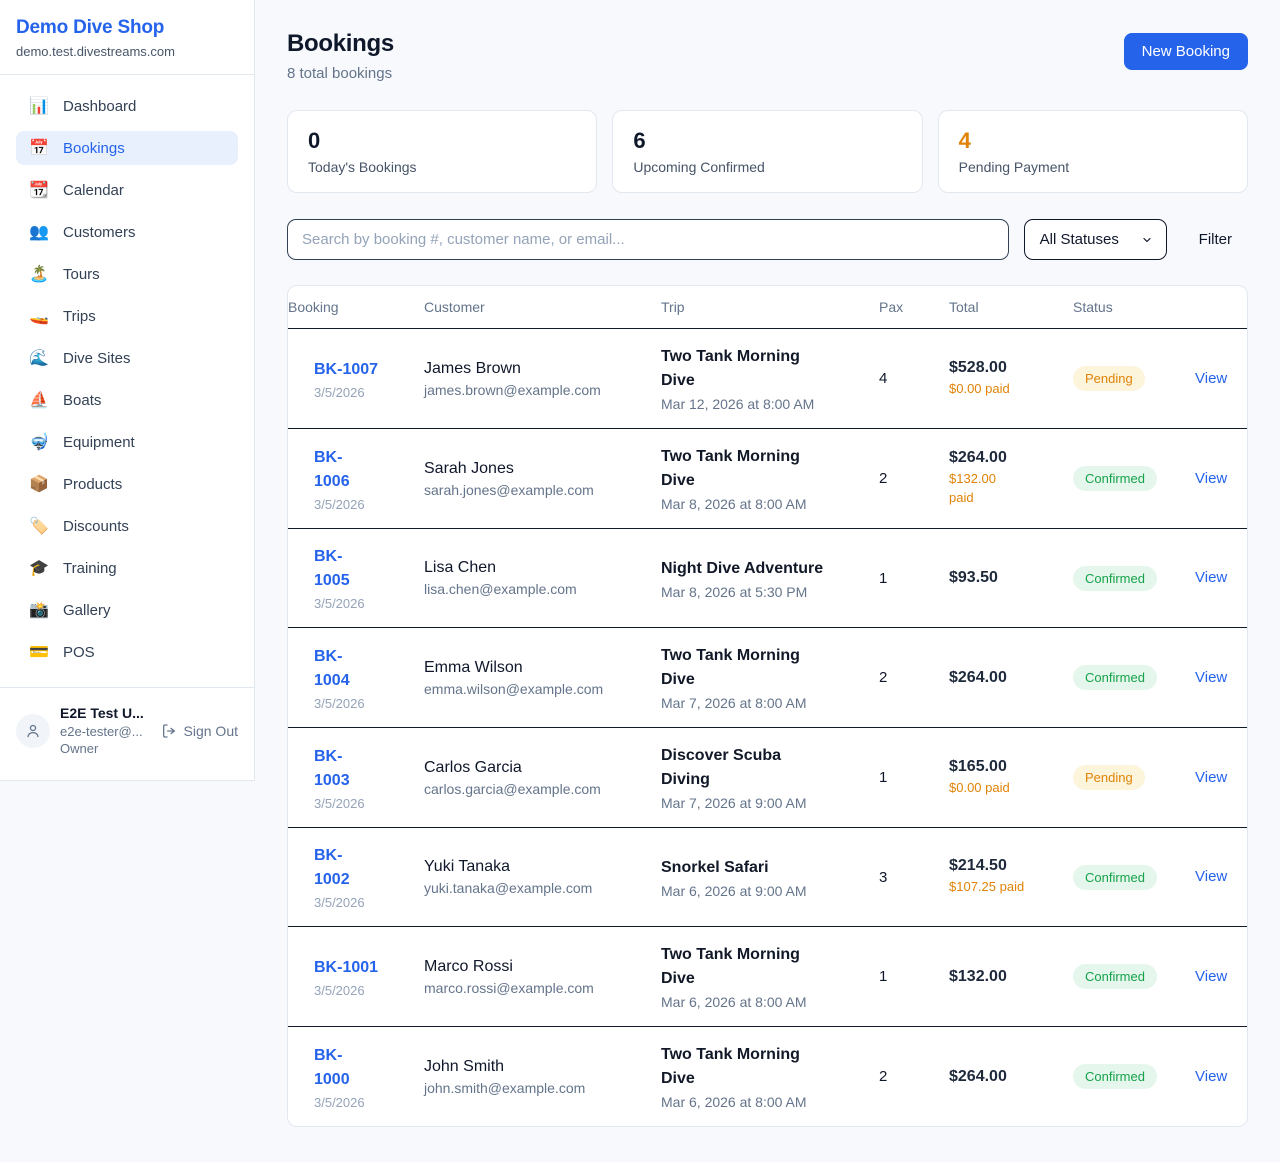  Describe the element at coordinates (514, 688) in the screenshot. I see `customer-email: emma.wilson@example.com` at that location.